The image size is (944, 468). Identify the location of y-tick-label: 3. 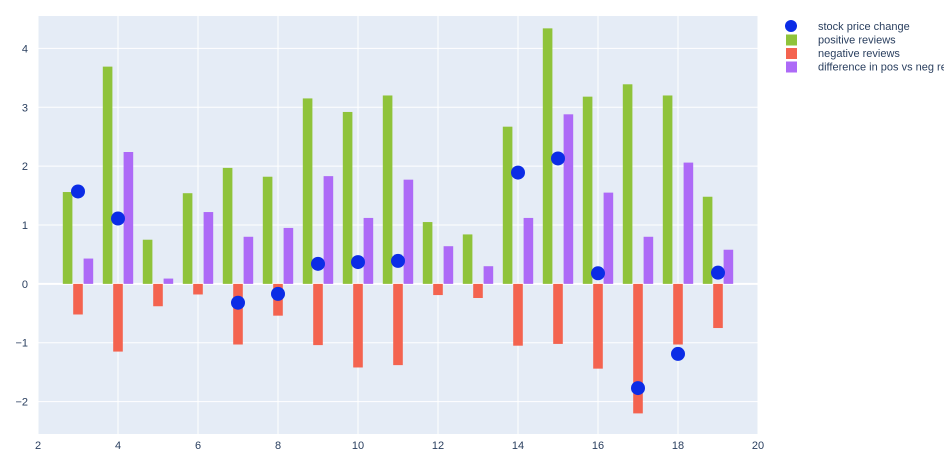
(25, 108).